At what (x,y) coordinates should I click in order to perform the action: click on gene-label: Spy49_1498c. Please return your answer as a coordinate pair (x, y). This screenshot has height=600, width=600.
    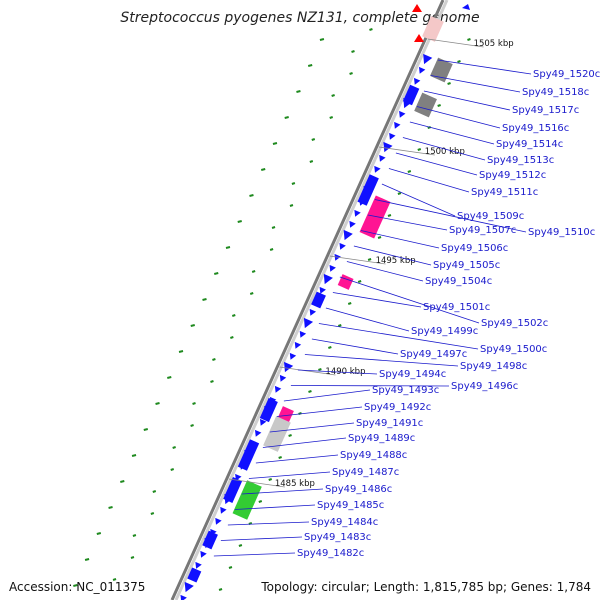
    Looking at the image, I should click on (493, 366).